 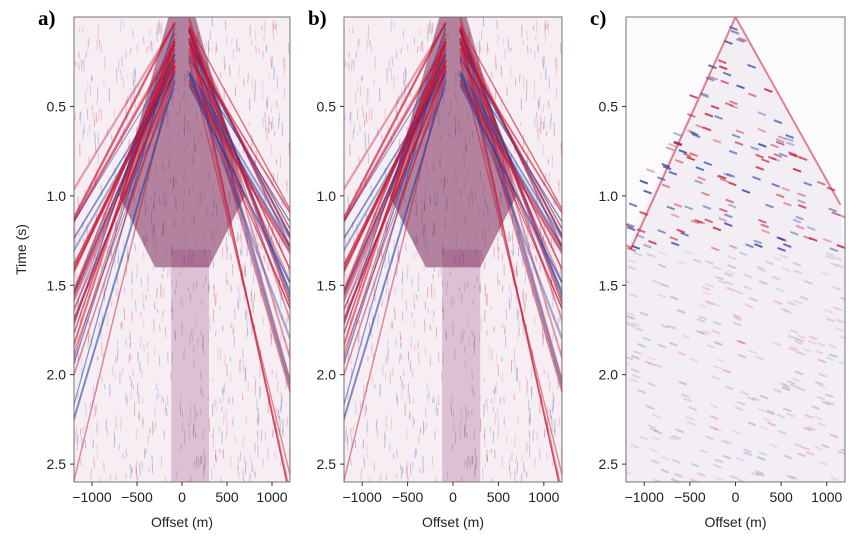 What do you see at coordinates (21, 249) in the screenshot?
I see `y-axis-label: Time (s)` at bounding box center [21, 249].